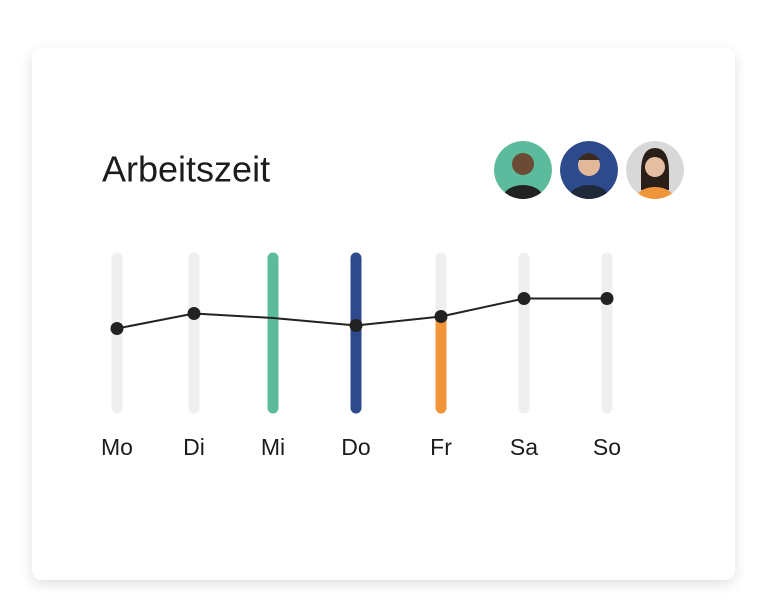 The image size is (768, 607). What do you see at coordinates (355, 447) in the screenshot?
I see `x-tick-label: Do` at bounding box center [355, 447].